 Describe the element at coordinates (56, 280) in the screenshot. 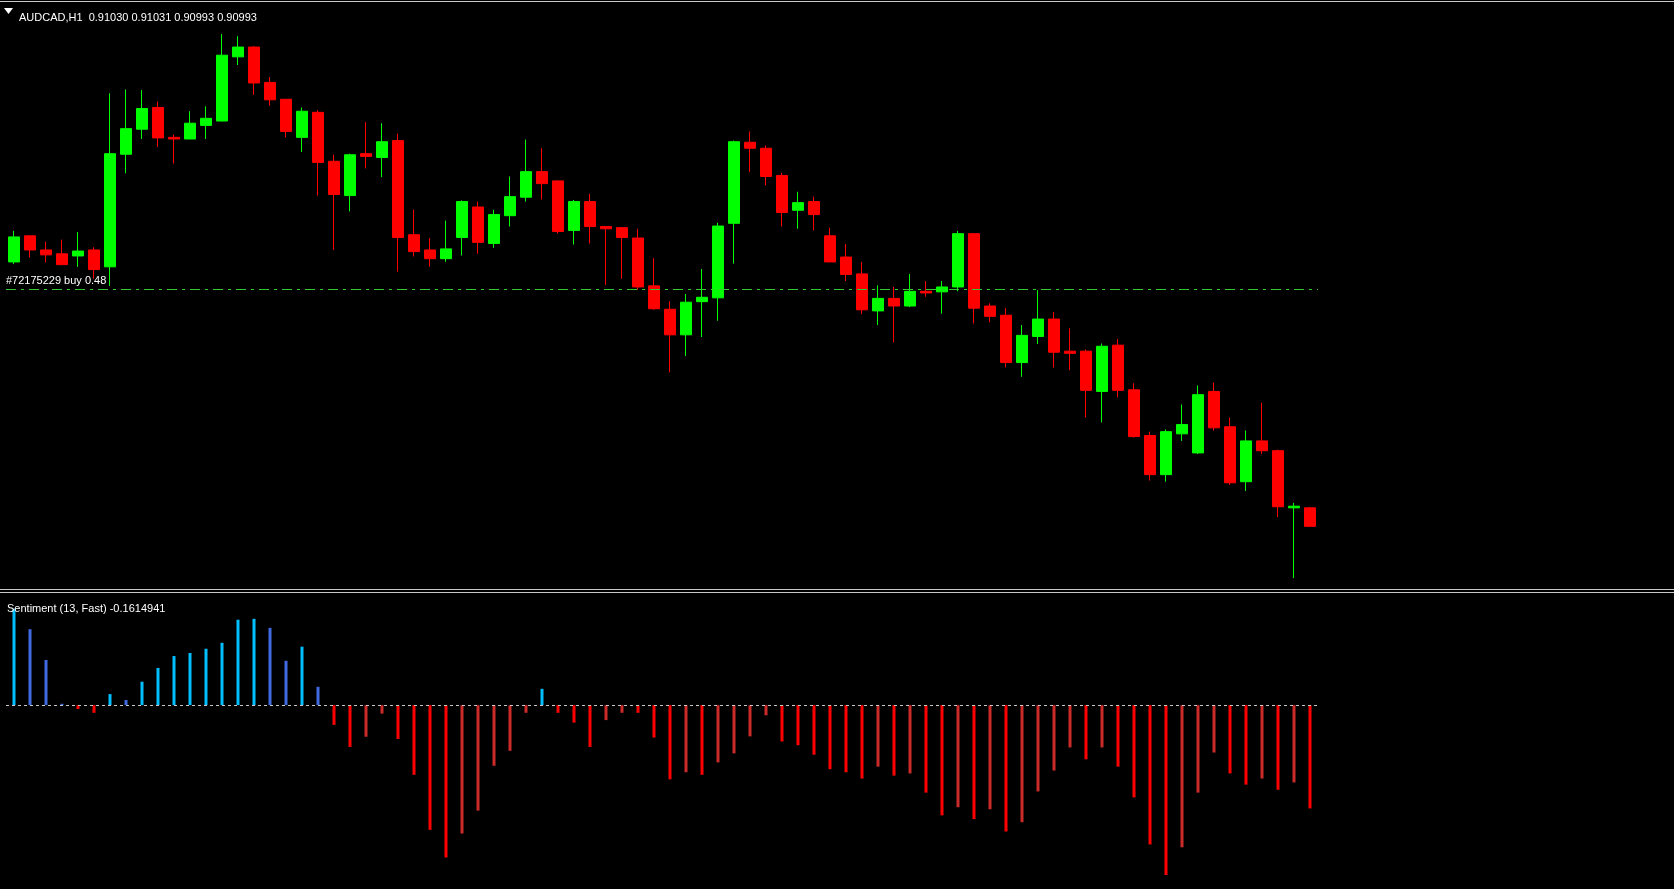

I see `ref-line-label: #72175229 buy 0.48` at that location.